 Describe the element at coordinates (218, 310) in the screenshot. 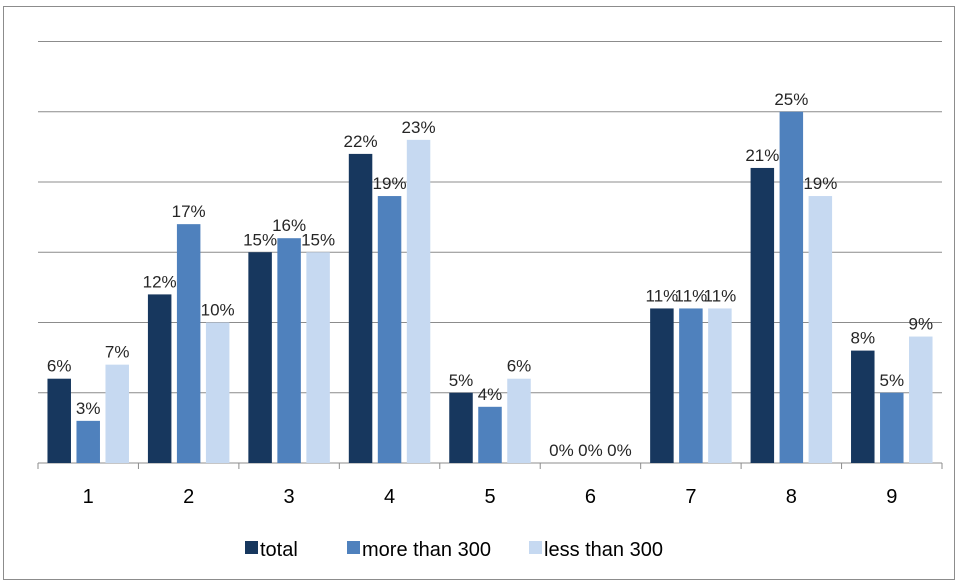

I see `data-label: 10%` at that location.